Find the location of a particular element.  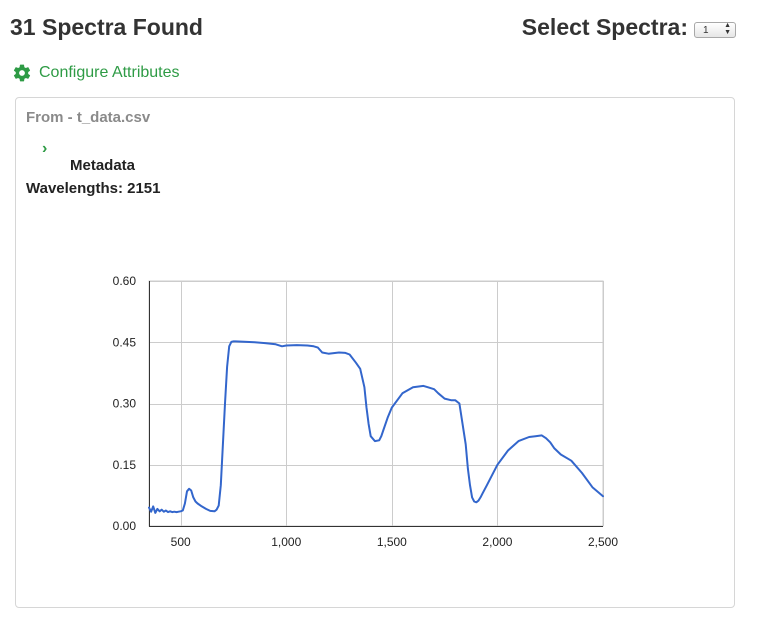

y-tick-label: 0.30 is located at coordinates (125, 404).